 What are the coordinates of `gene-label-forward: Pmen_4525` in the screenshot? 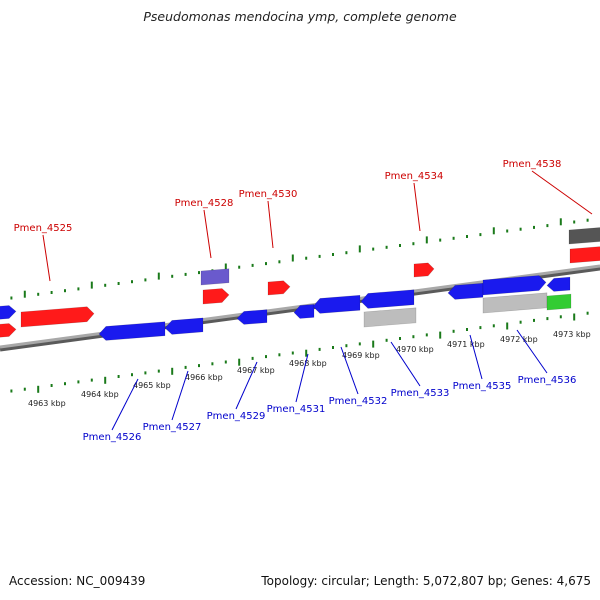 It's located at (43, 228).